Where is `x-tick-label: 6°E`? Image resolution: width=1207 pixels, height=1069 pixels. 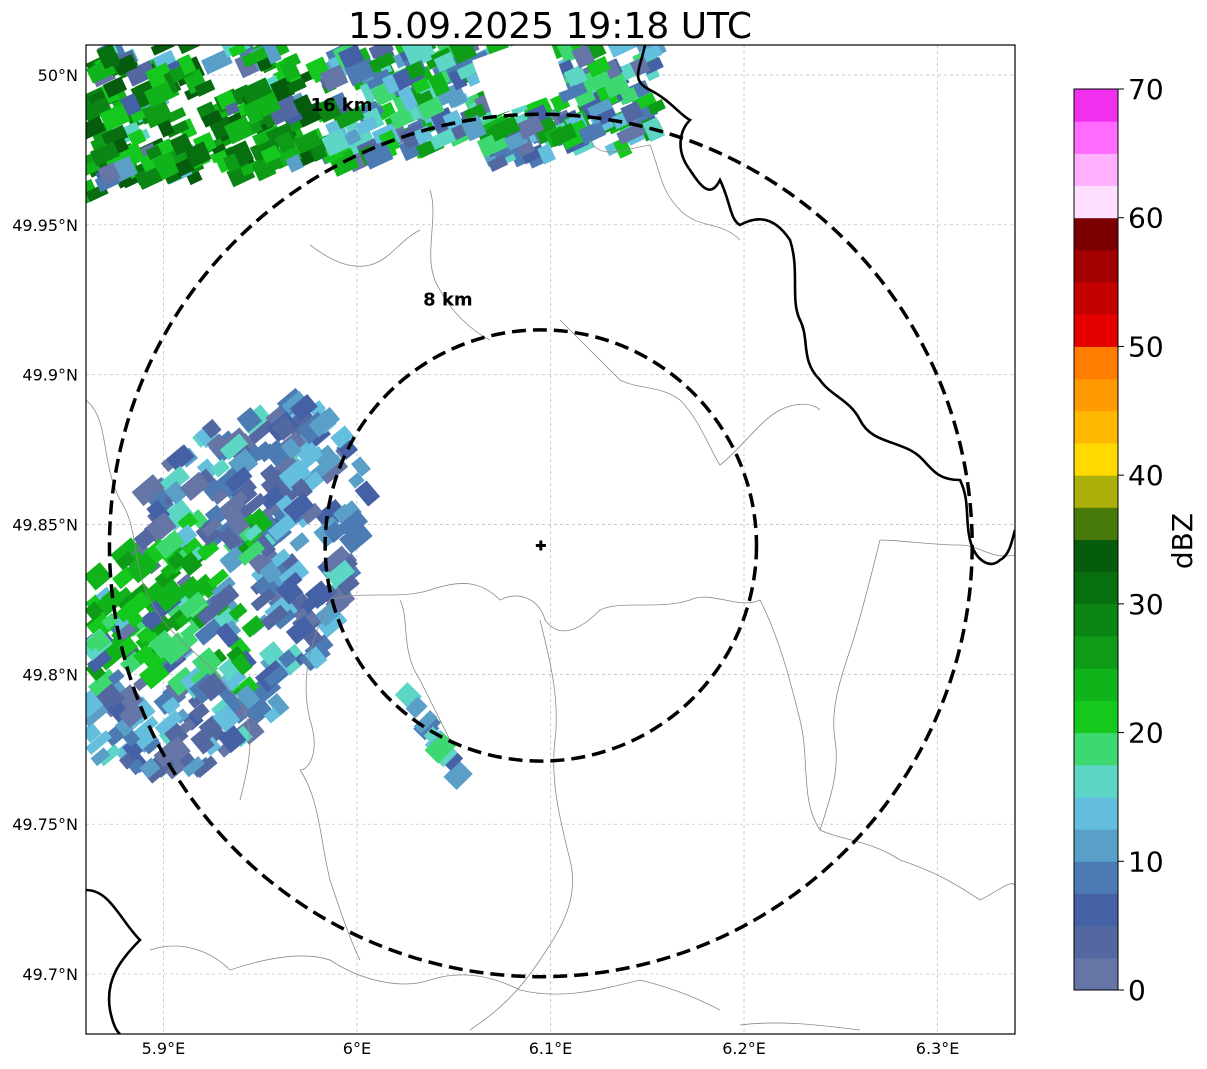
x-tick-label: 6°E is located at coordinates (357, 1048).